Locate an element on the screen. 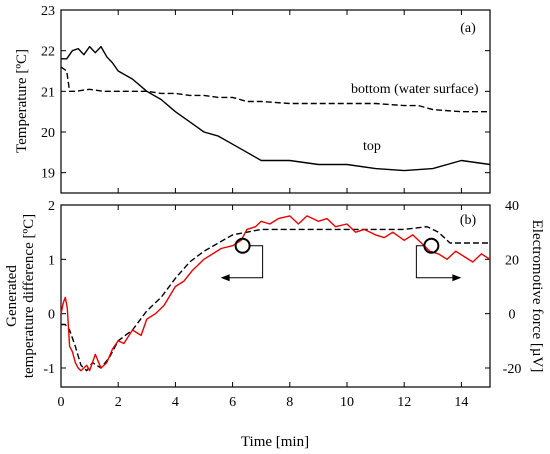 The height and width of the screenshot is (454, 550). panel-b-y2-tick-label: 40 is located at coordinates (512, 206).